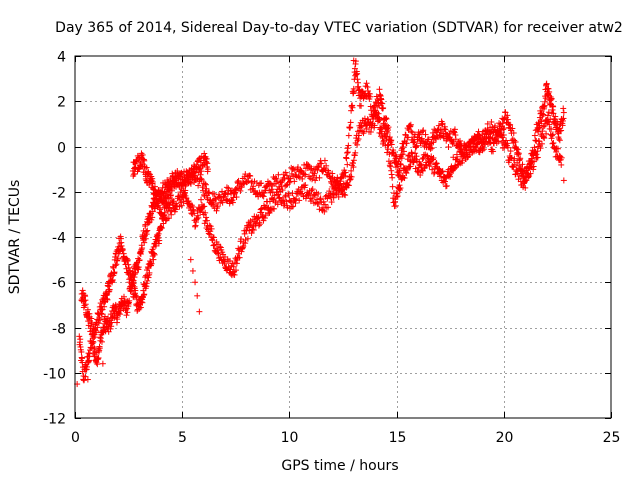  I want to click on y-tick-label: 0, so click(61, 149).